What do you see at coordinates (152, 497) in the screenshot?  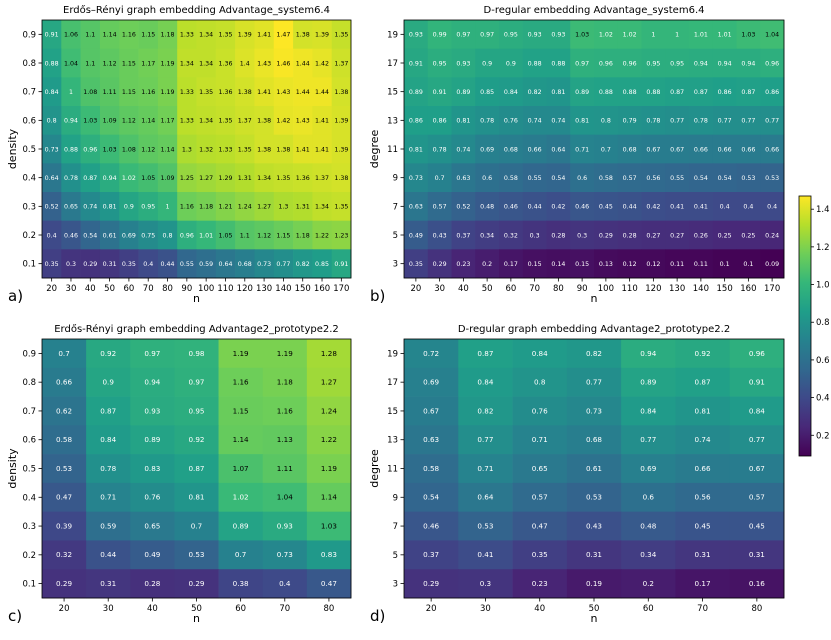 I see `cell-value-label: 0.76` at bounding box center [152, 497].